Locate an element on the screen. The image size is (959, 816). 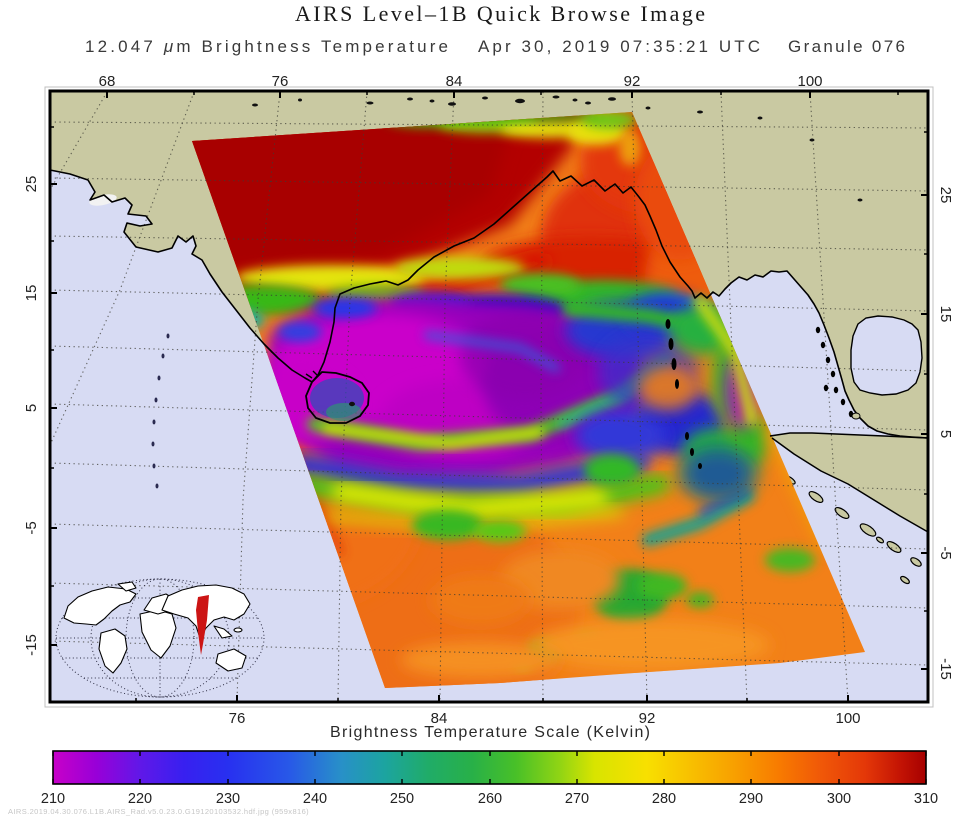
svg-text: 300 is located at coordinates (839, 799).